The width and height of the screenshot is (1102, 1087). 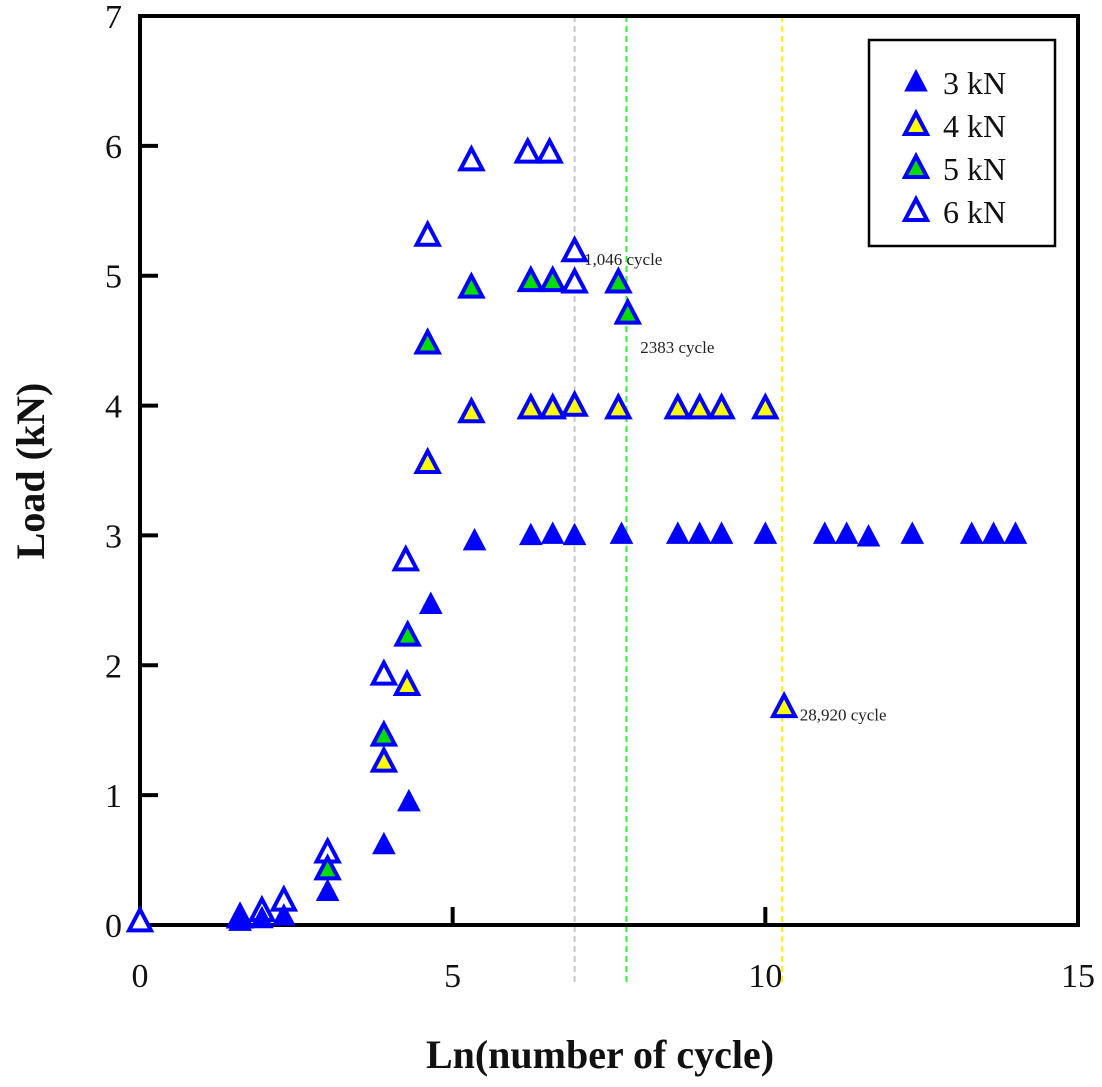 What do you see at coordinates (974, 169) in the screenshot?
I see `legend-label: 5 kN` at bounding box center [974, 169].